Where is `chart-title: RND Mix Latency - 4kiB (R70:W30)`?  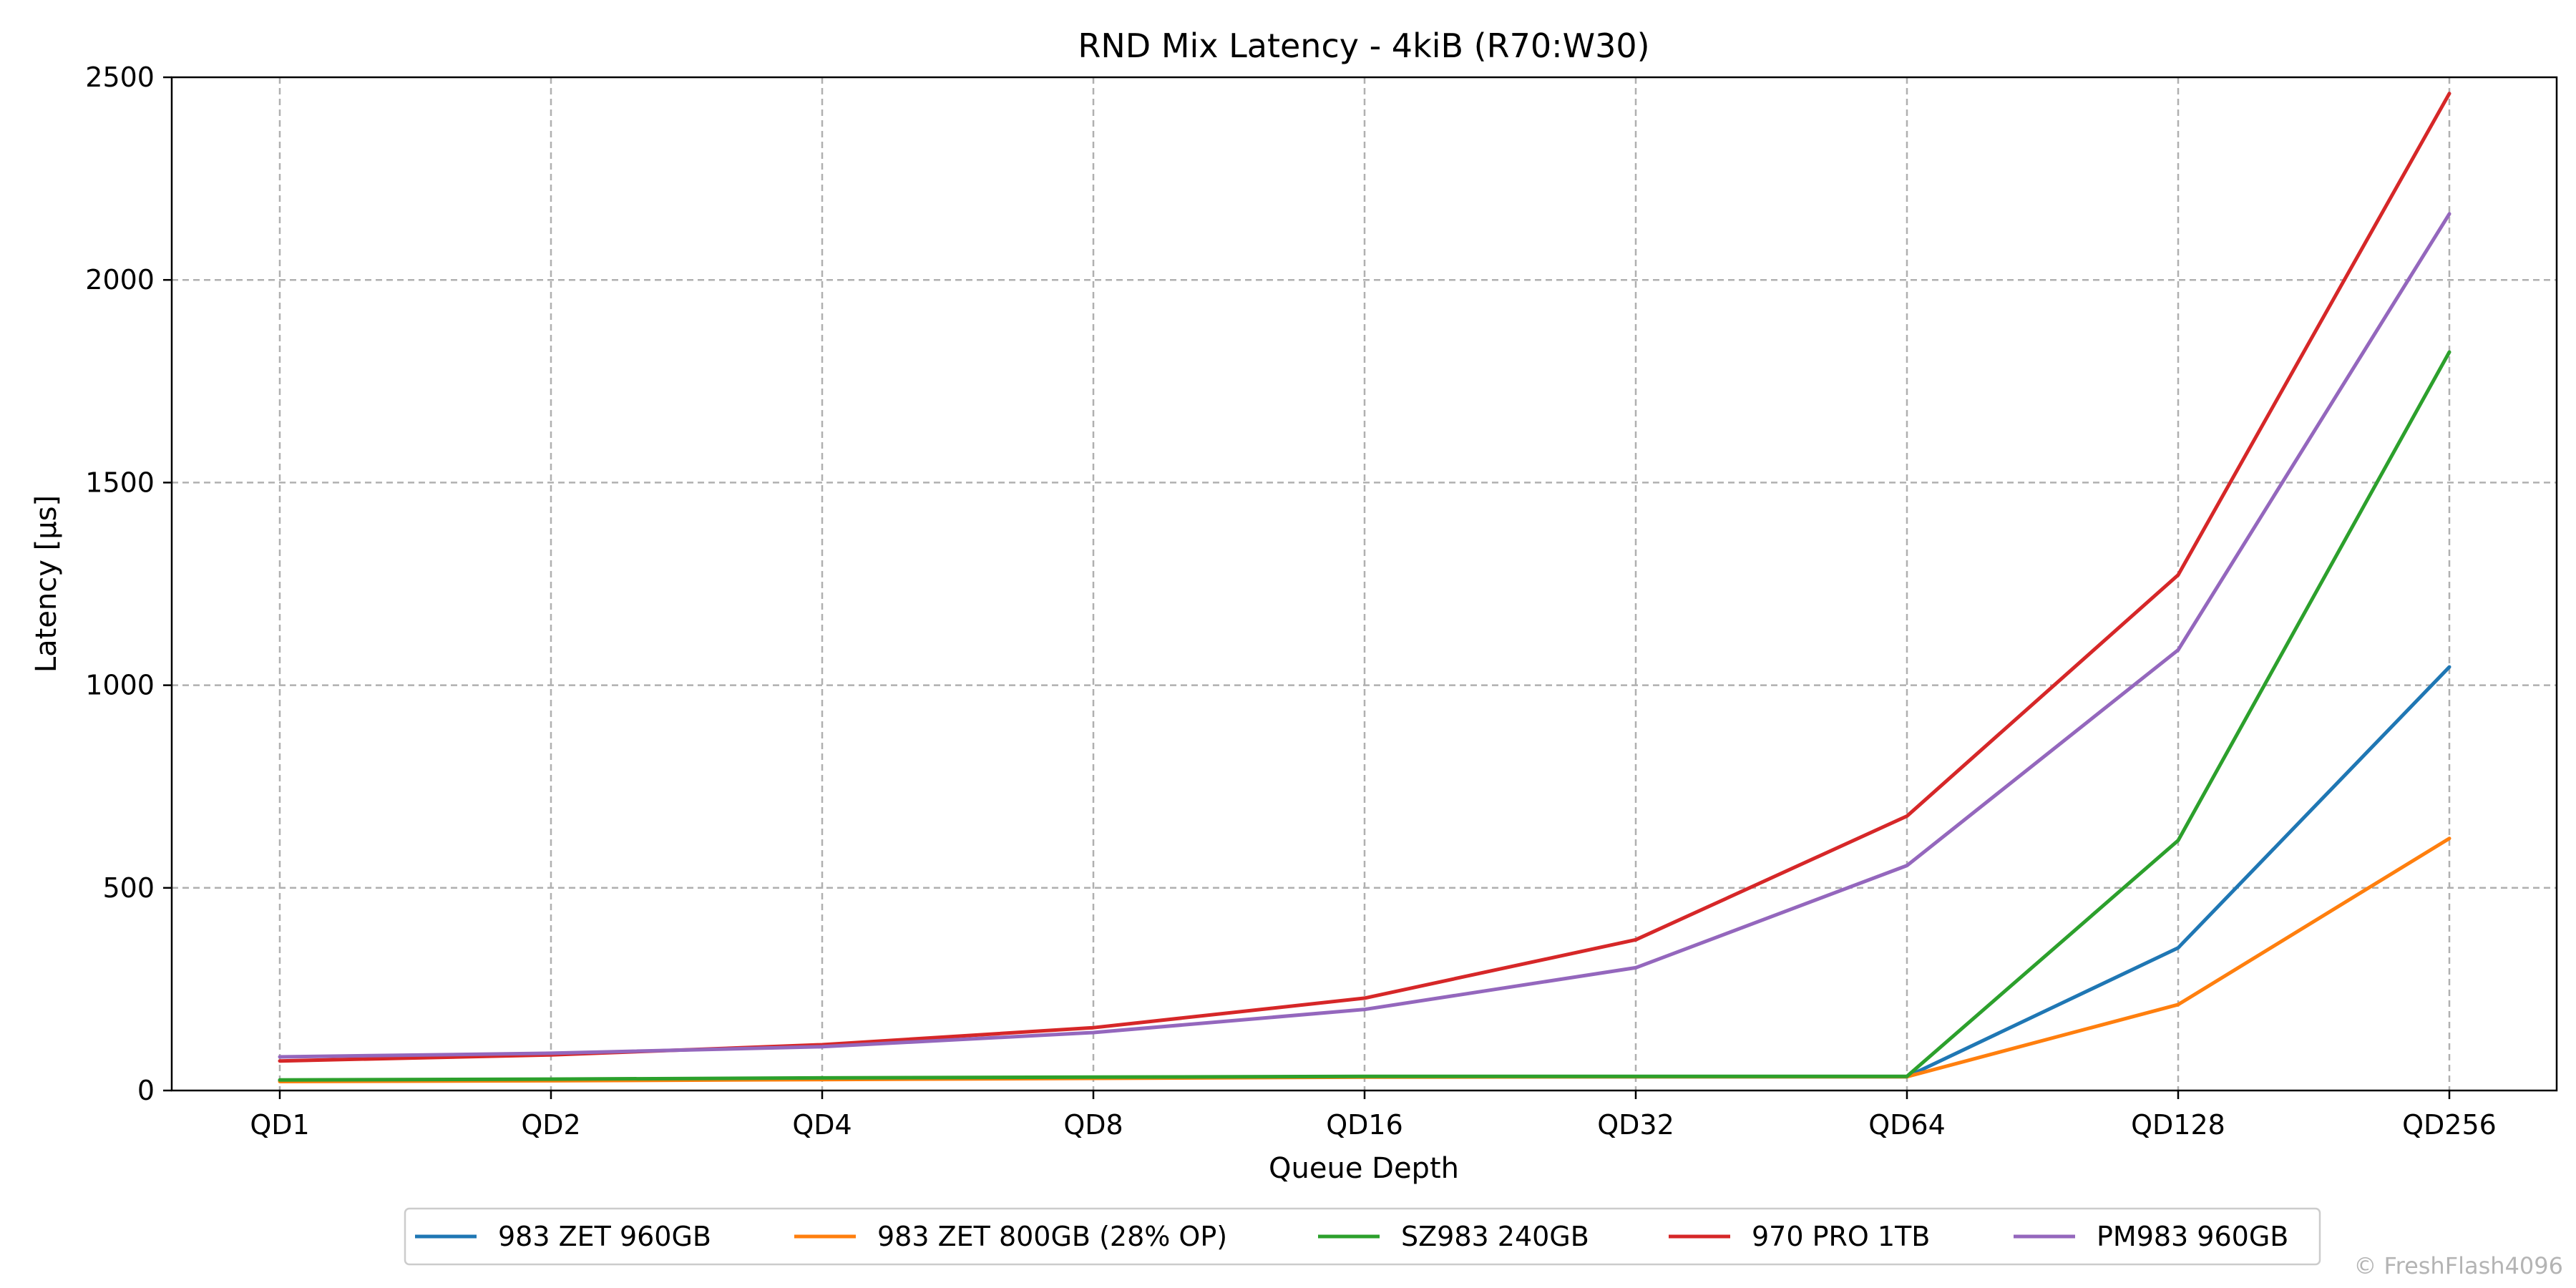
chart-title: RND Mix Latency - 4kiB (R70:W30) is located at coordinates (1363, 45).